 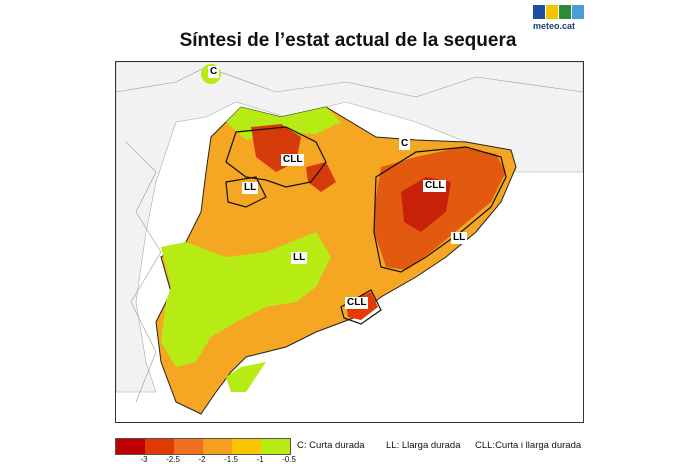 I want to click on label-ll-east: LL, so click(x=459, y=238).